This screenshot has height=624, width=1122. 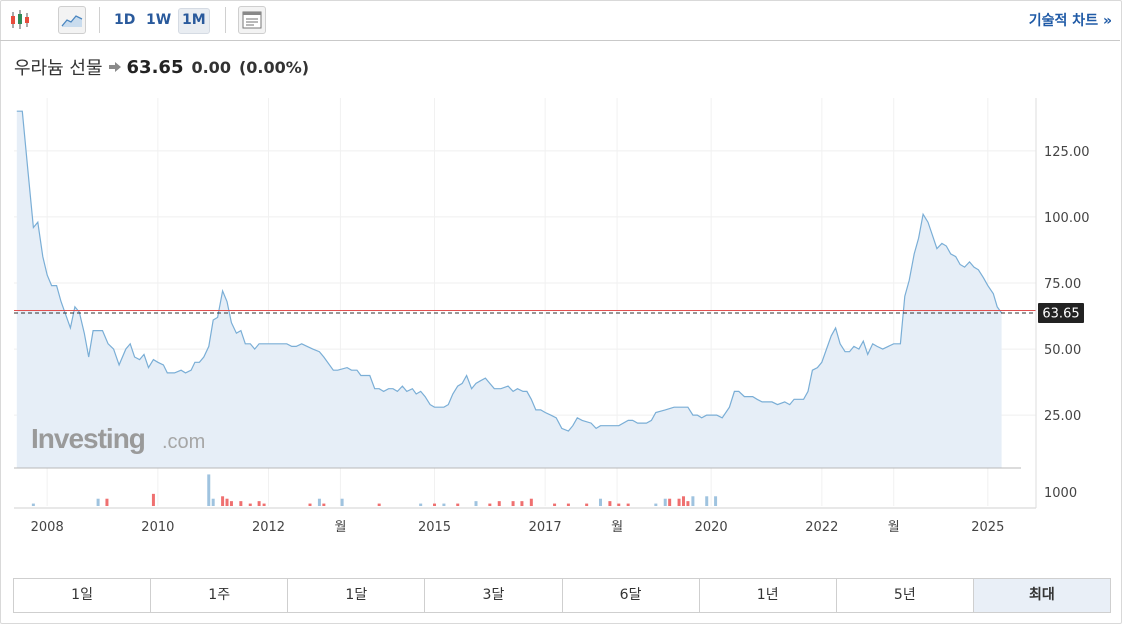 I want to click on area-chart-icon, so click(x=72, y=20).